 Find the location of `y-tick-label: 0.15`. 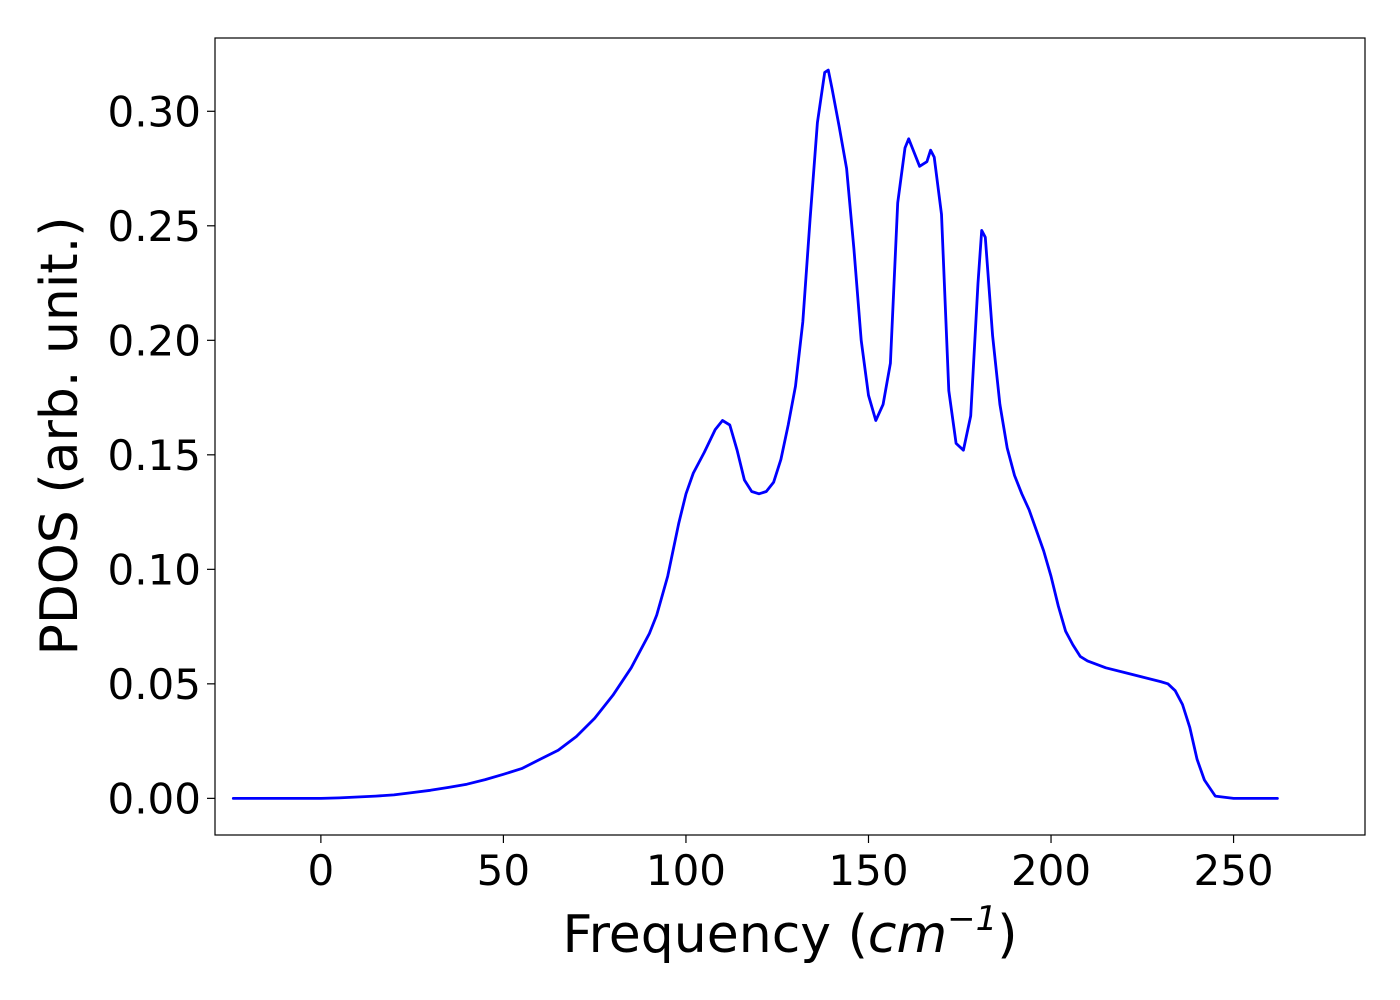

y-tick-label: 0.15 is located at coordinates (154, 455).